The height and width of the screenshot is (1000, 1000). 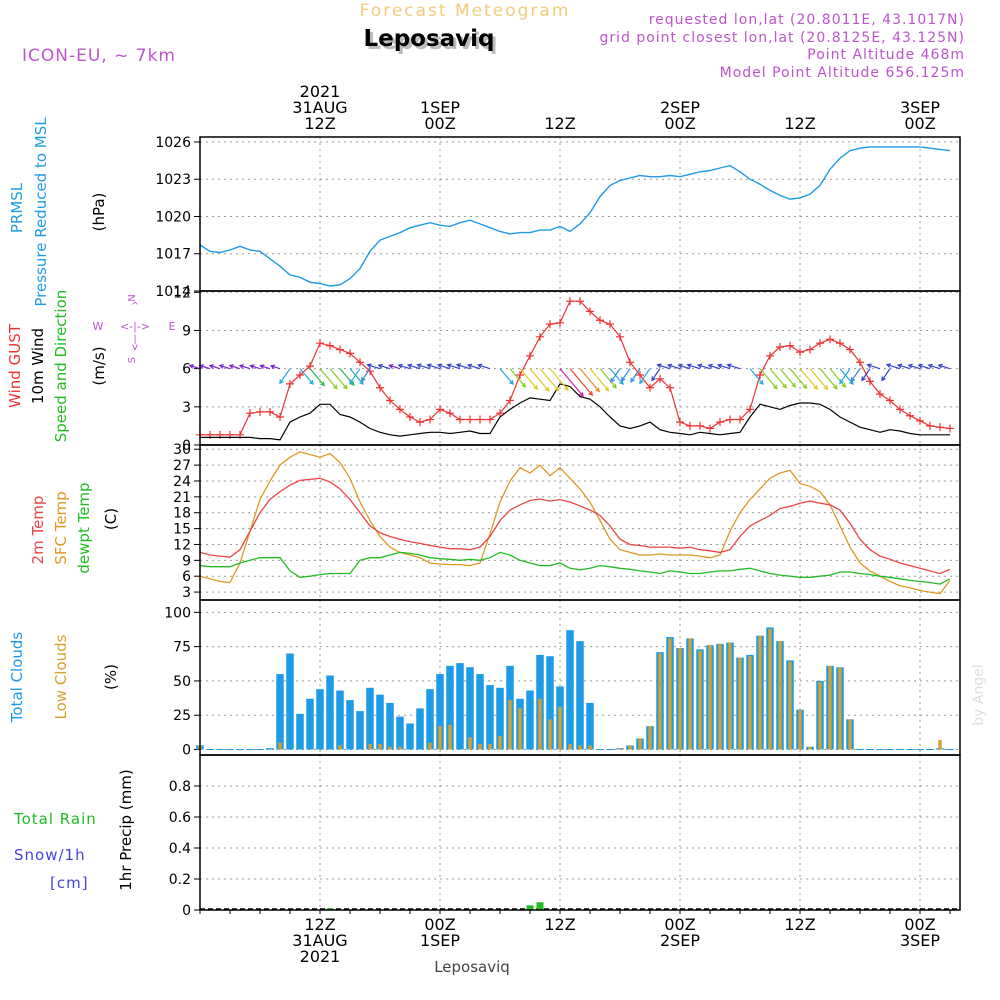 I want to click on pressure-line, so click(x=575, y=216).